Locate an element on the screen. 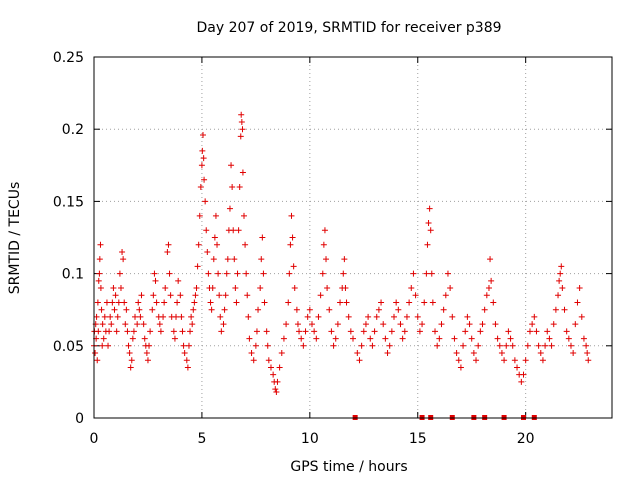 The height and width of the screenshot is (480, 640). x-axis-label: GPS time / hours is located at coordinates (348, 467).